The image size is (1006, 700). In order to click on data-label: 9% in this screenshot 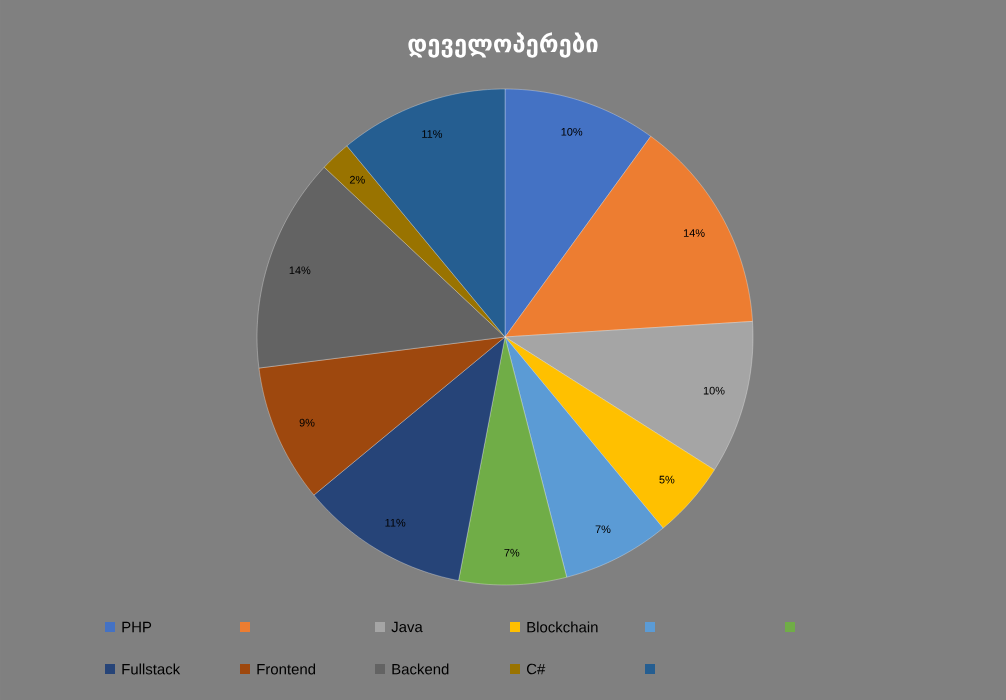, I will do `click(307, 422)`.